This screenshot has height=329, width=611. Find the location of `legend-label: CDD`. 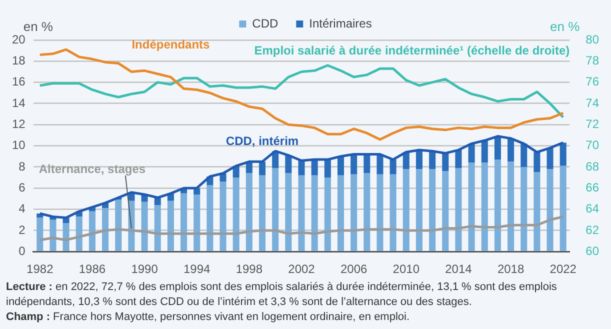

legend-label: CDD is located at coordinates (265, 23).